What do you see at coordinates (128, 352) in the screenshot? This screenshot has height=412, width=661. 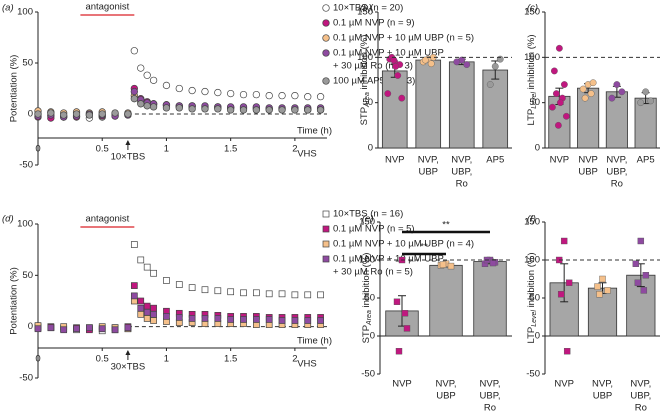 I see `stimulus-arrowhead` at bounding box center [128, 352].